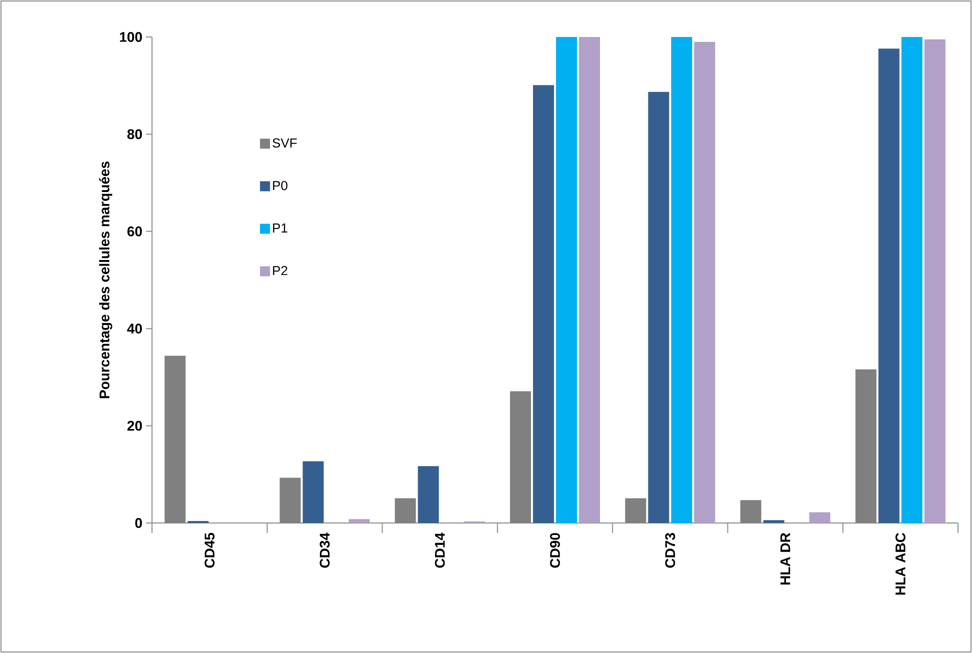  I want to click on y-tick-label: 40, so click(134, 329).